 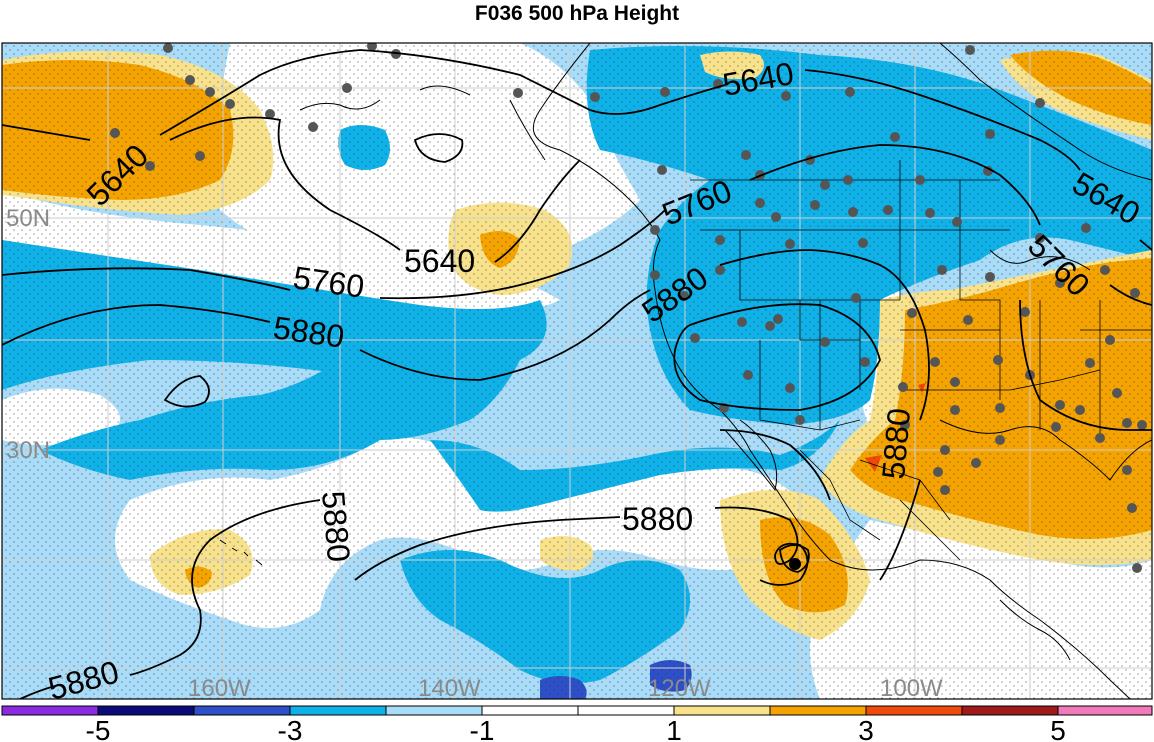 I want to click on colorbar-tick-label: 3, so click(x=866, y=728).